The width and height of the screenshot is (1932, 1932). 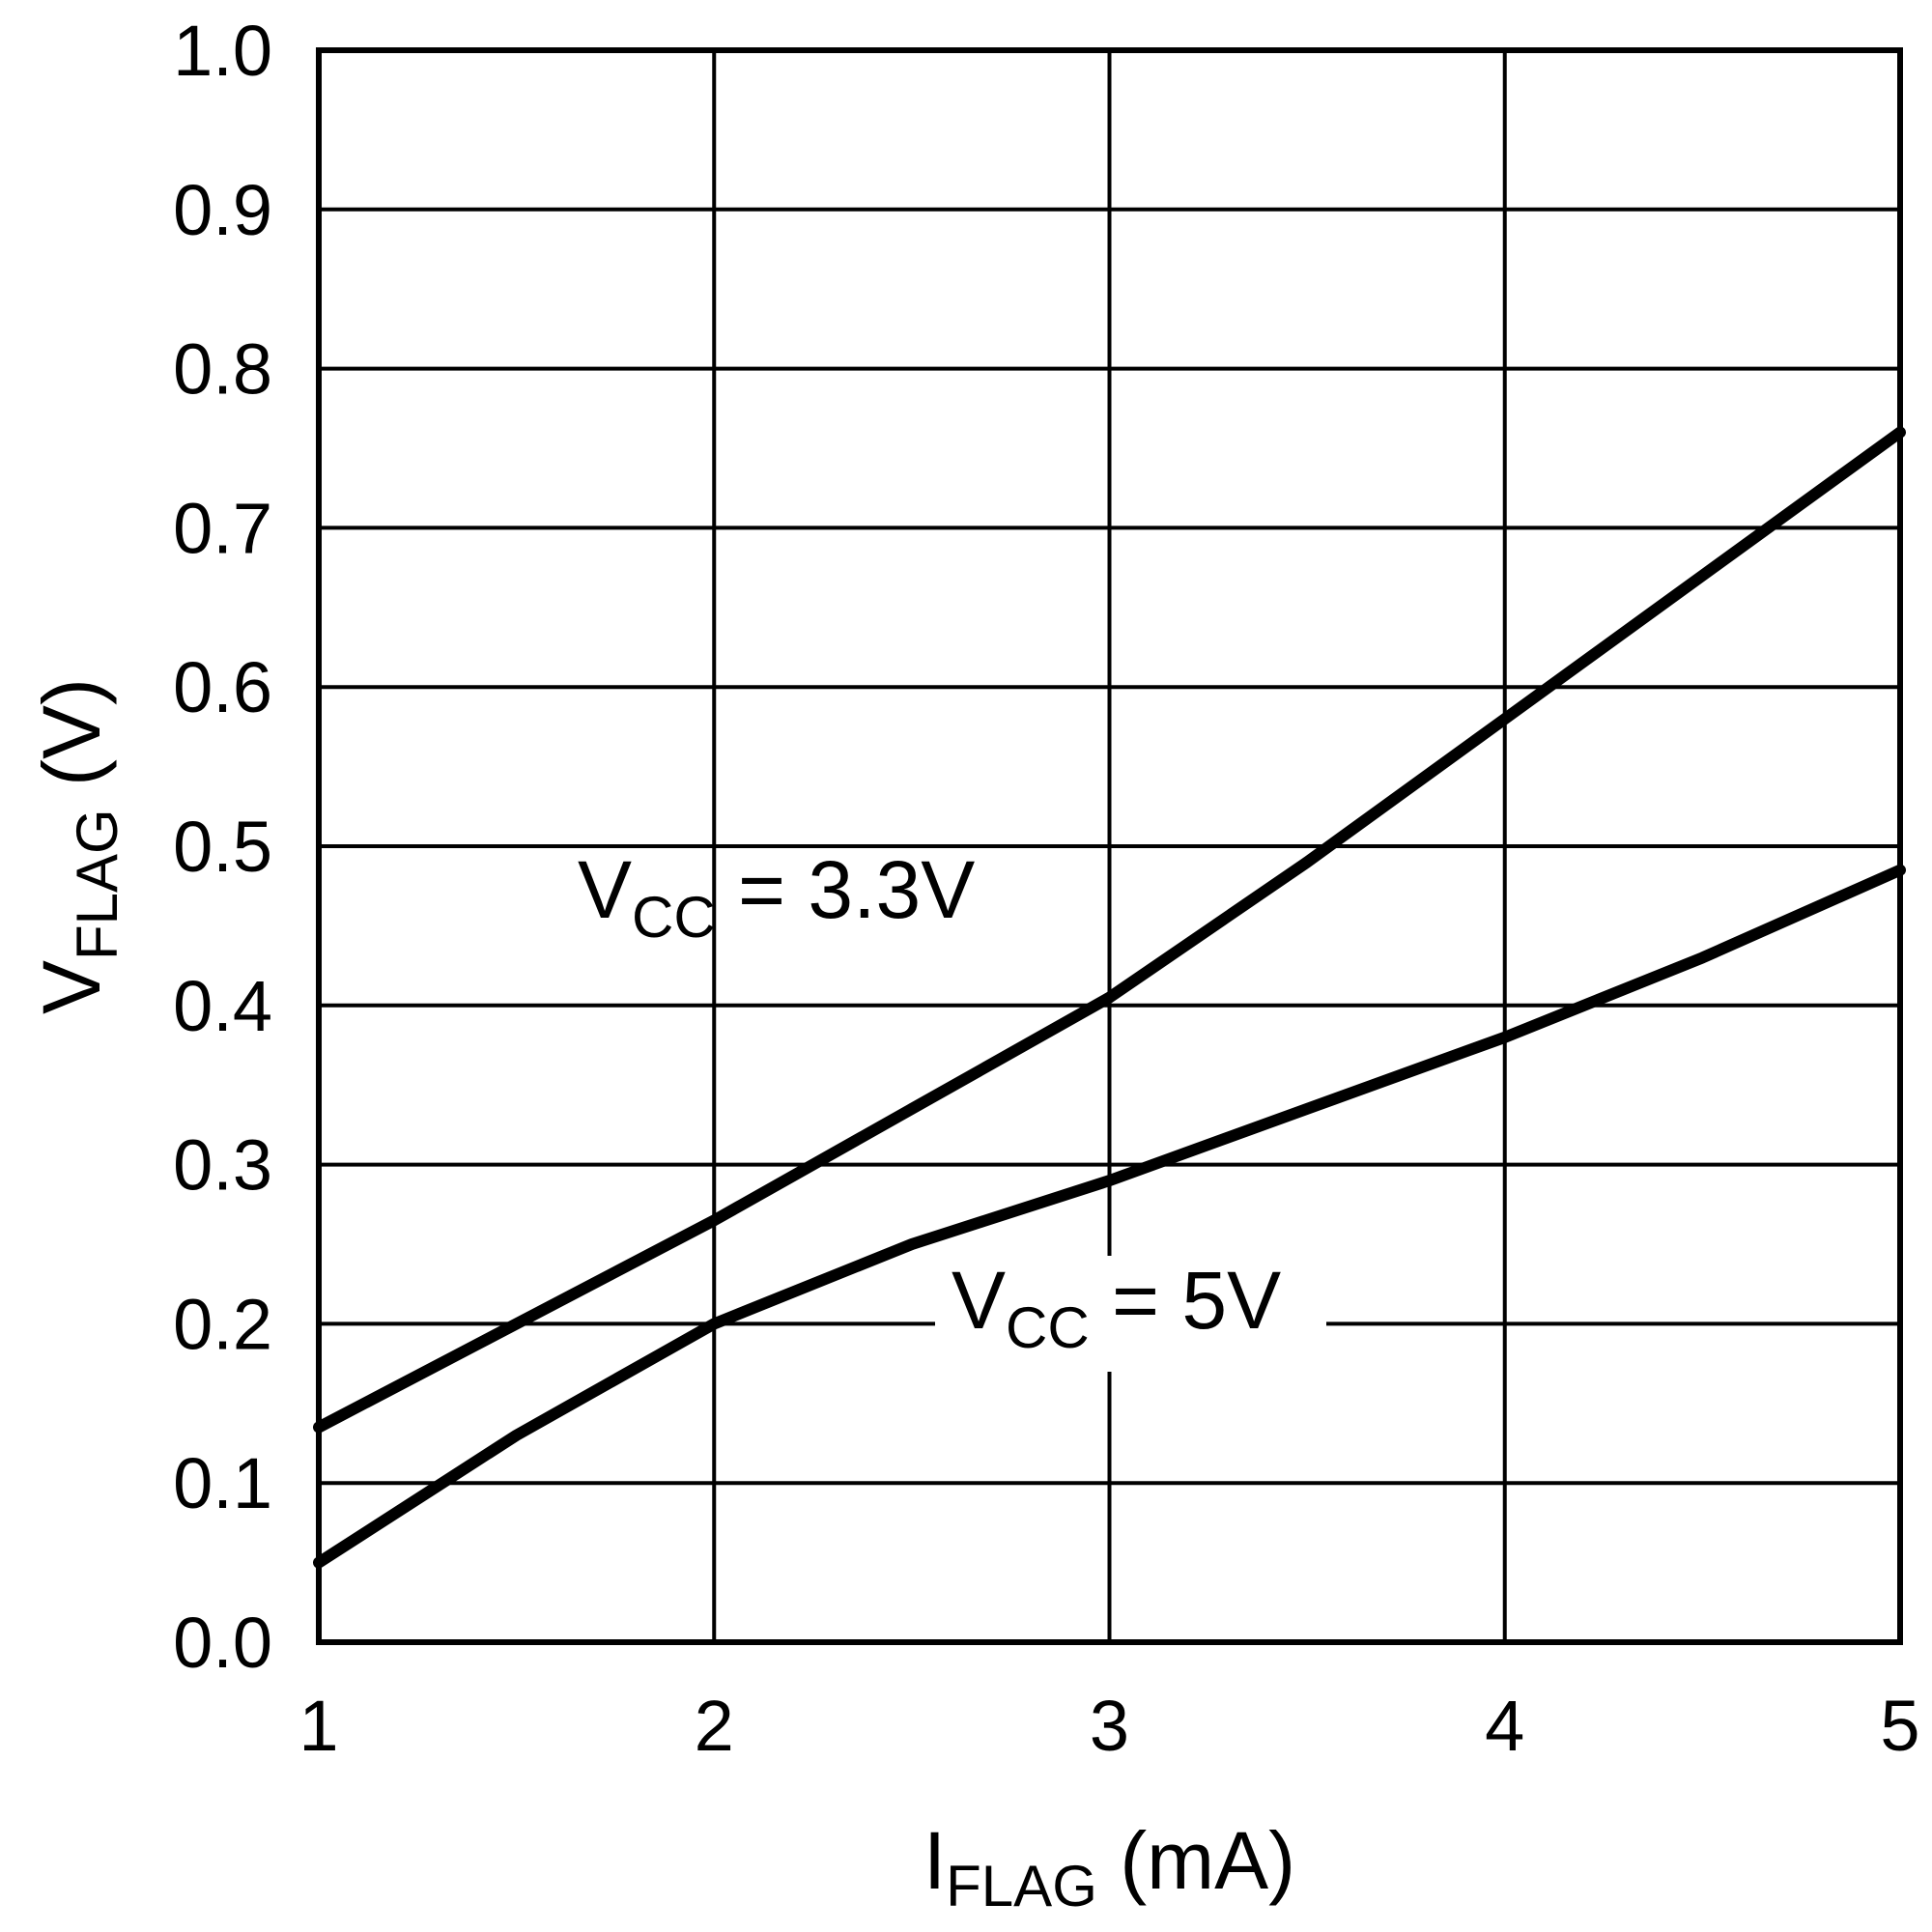 I want to click on y-tick-label: 0.3, so click(x=222, y=1165).